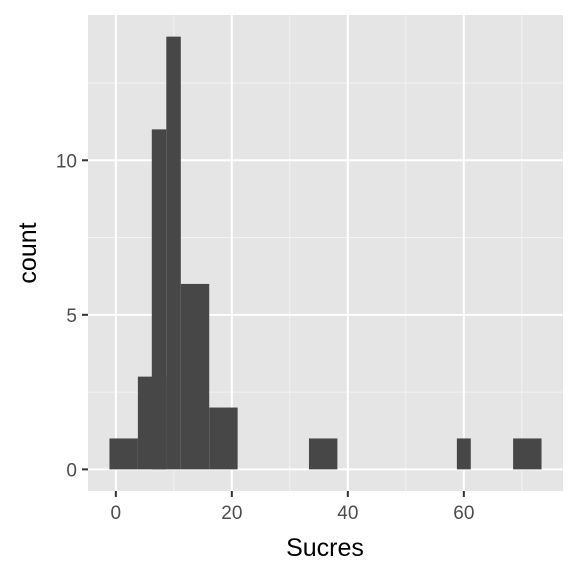  I want to click on x-tick-label: 0, so click(116, 513).